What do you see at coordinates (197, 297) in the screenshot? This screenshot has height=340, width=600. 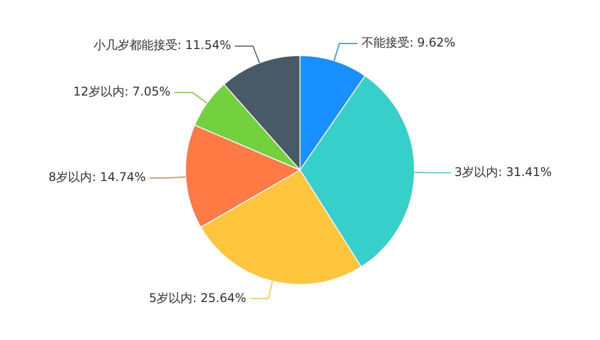 I see `slice-label: 5岁以内: 25.64%` at bounding box center [197, 297].